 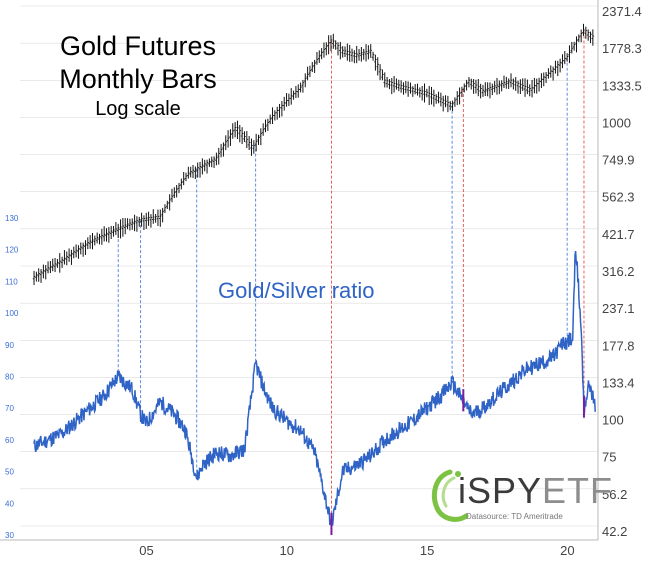 I want to click on y-tick-label-right: 562.3, so click(x=618, y=197).